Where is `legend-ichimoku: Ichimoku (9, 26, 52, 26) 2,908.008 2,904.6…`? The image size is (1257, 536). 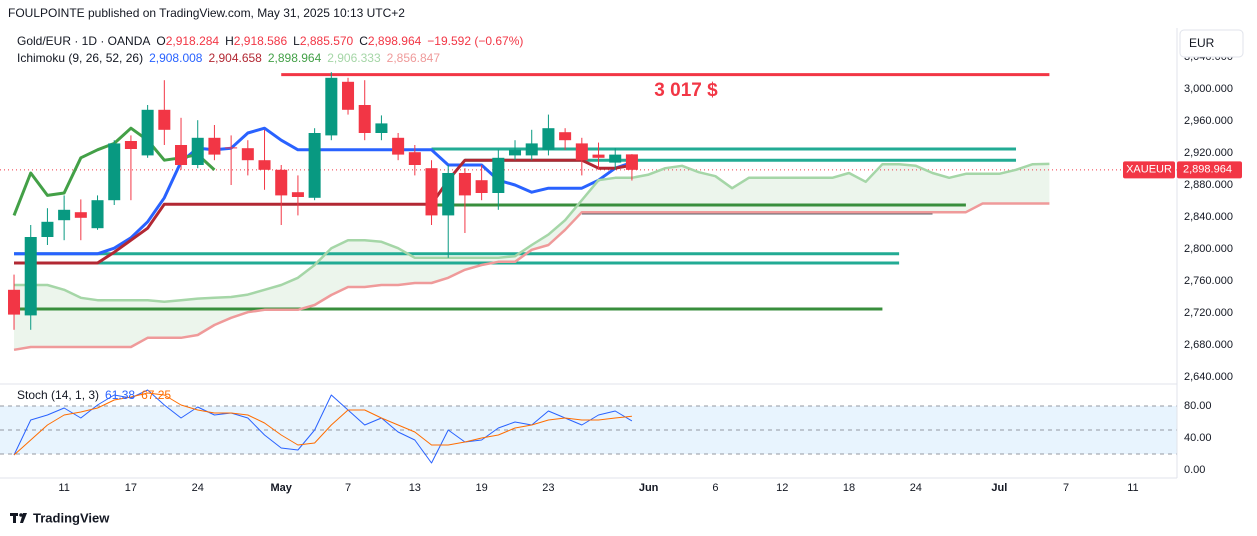 legend-ichimoku: Ichimoku (9, 26, 52, 26) 2,908.008 2,904.6… is located at coordinates (228, 58).